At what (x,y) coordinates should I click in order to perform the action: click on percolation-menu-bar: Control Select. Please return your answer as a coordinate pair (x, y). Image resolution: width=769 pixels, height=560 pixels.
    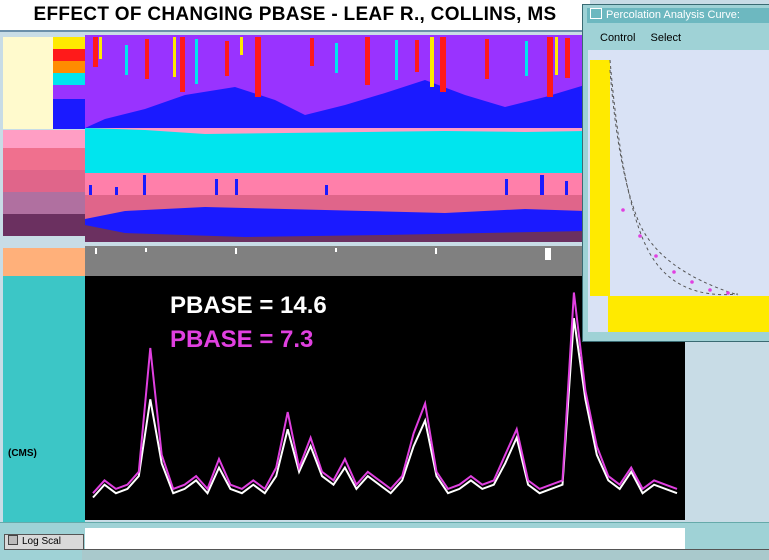
    Looking at the image, I should click on (678, 38).